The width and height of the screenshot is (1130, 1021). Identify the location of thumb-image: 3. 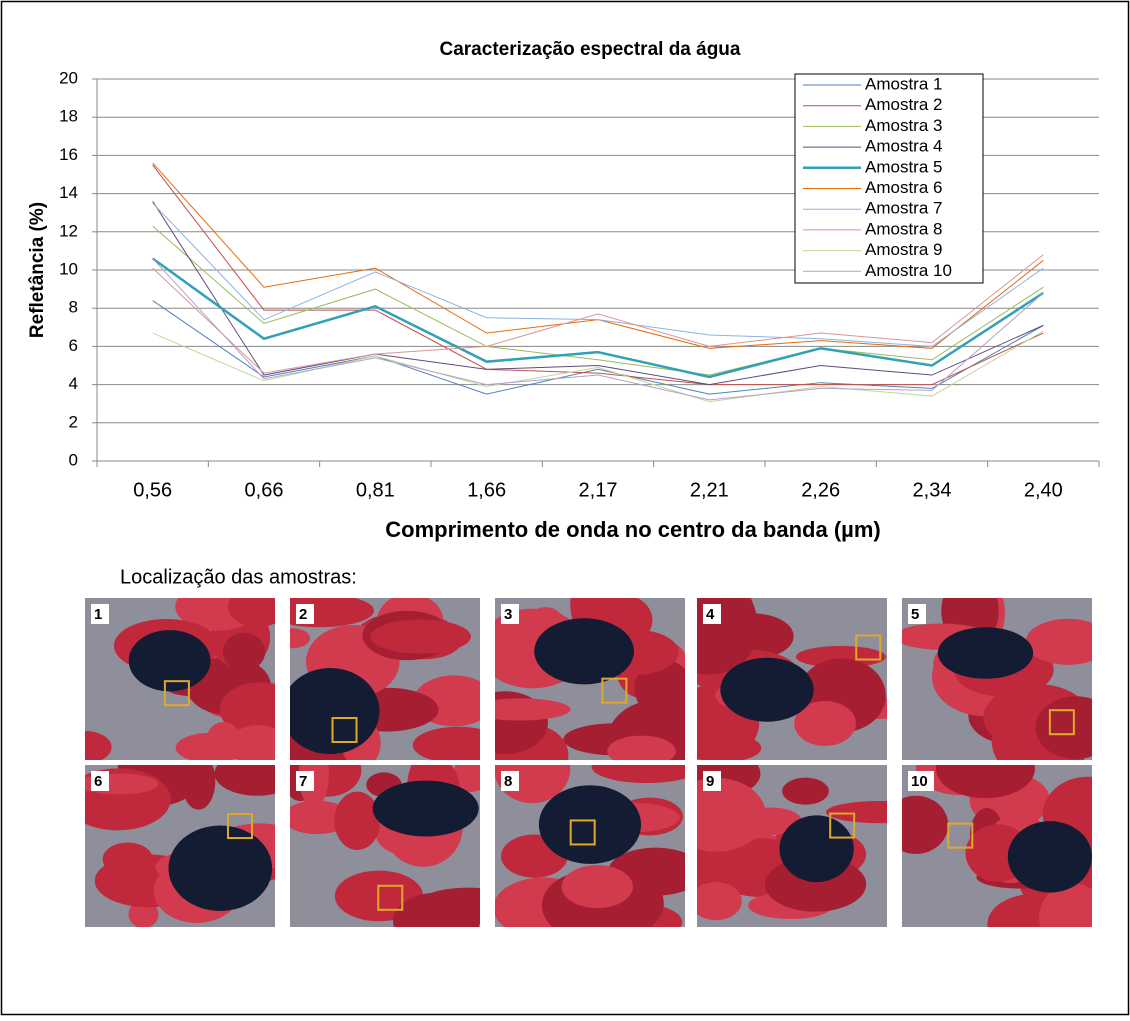
(590, 679).